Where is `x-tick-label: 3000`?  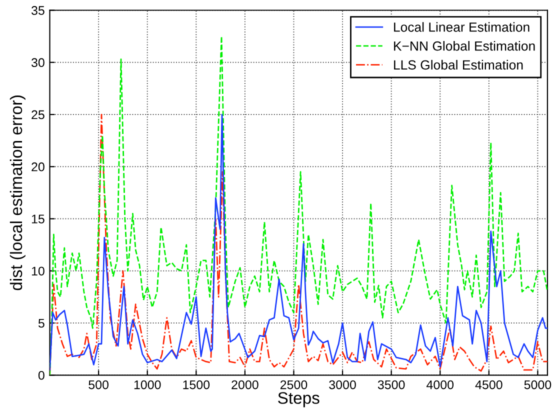 x-tick-label: 3000 is located at coordinates (342, 385).